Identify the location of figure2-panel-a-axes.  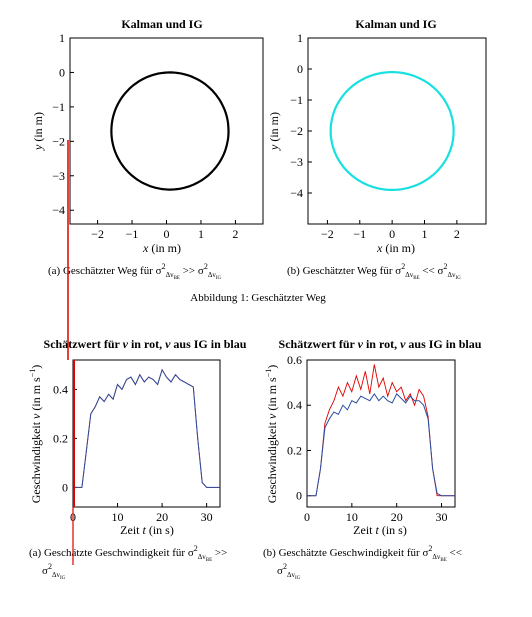
(146, 433).